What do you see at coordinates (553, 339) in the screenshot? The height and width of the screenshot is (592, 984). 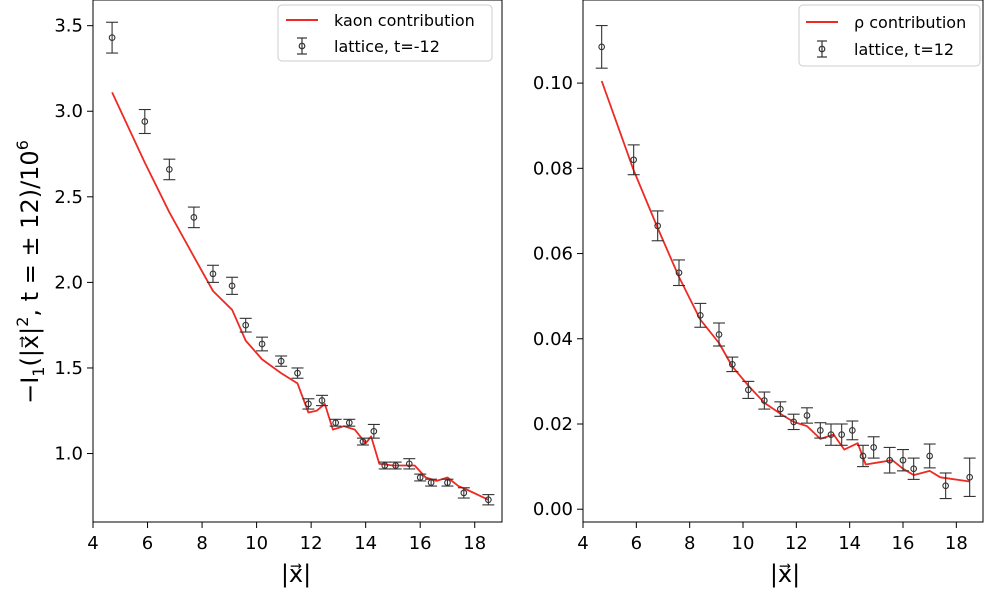 I see `right-y-tick-label: 0.04` at bounding box center [553, 339].